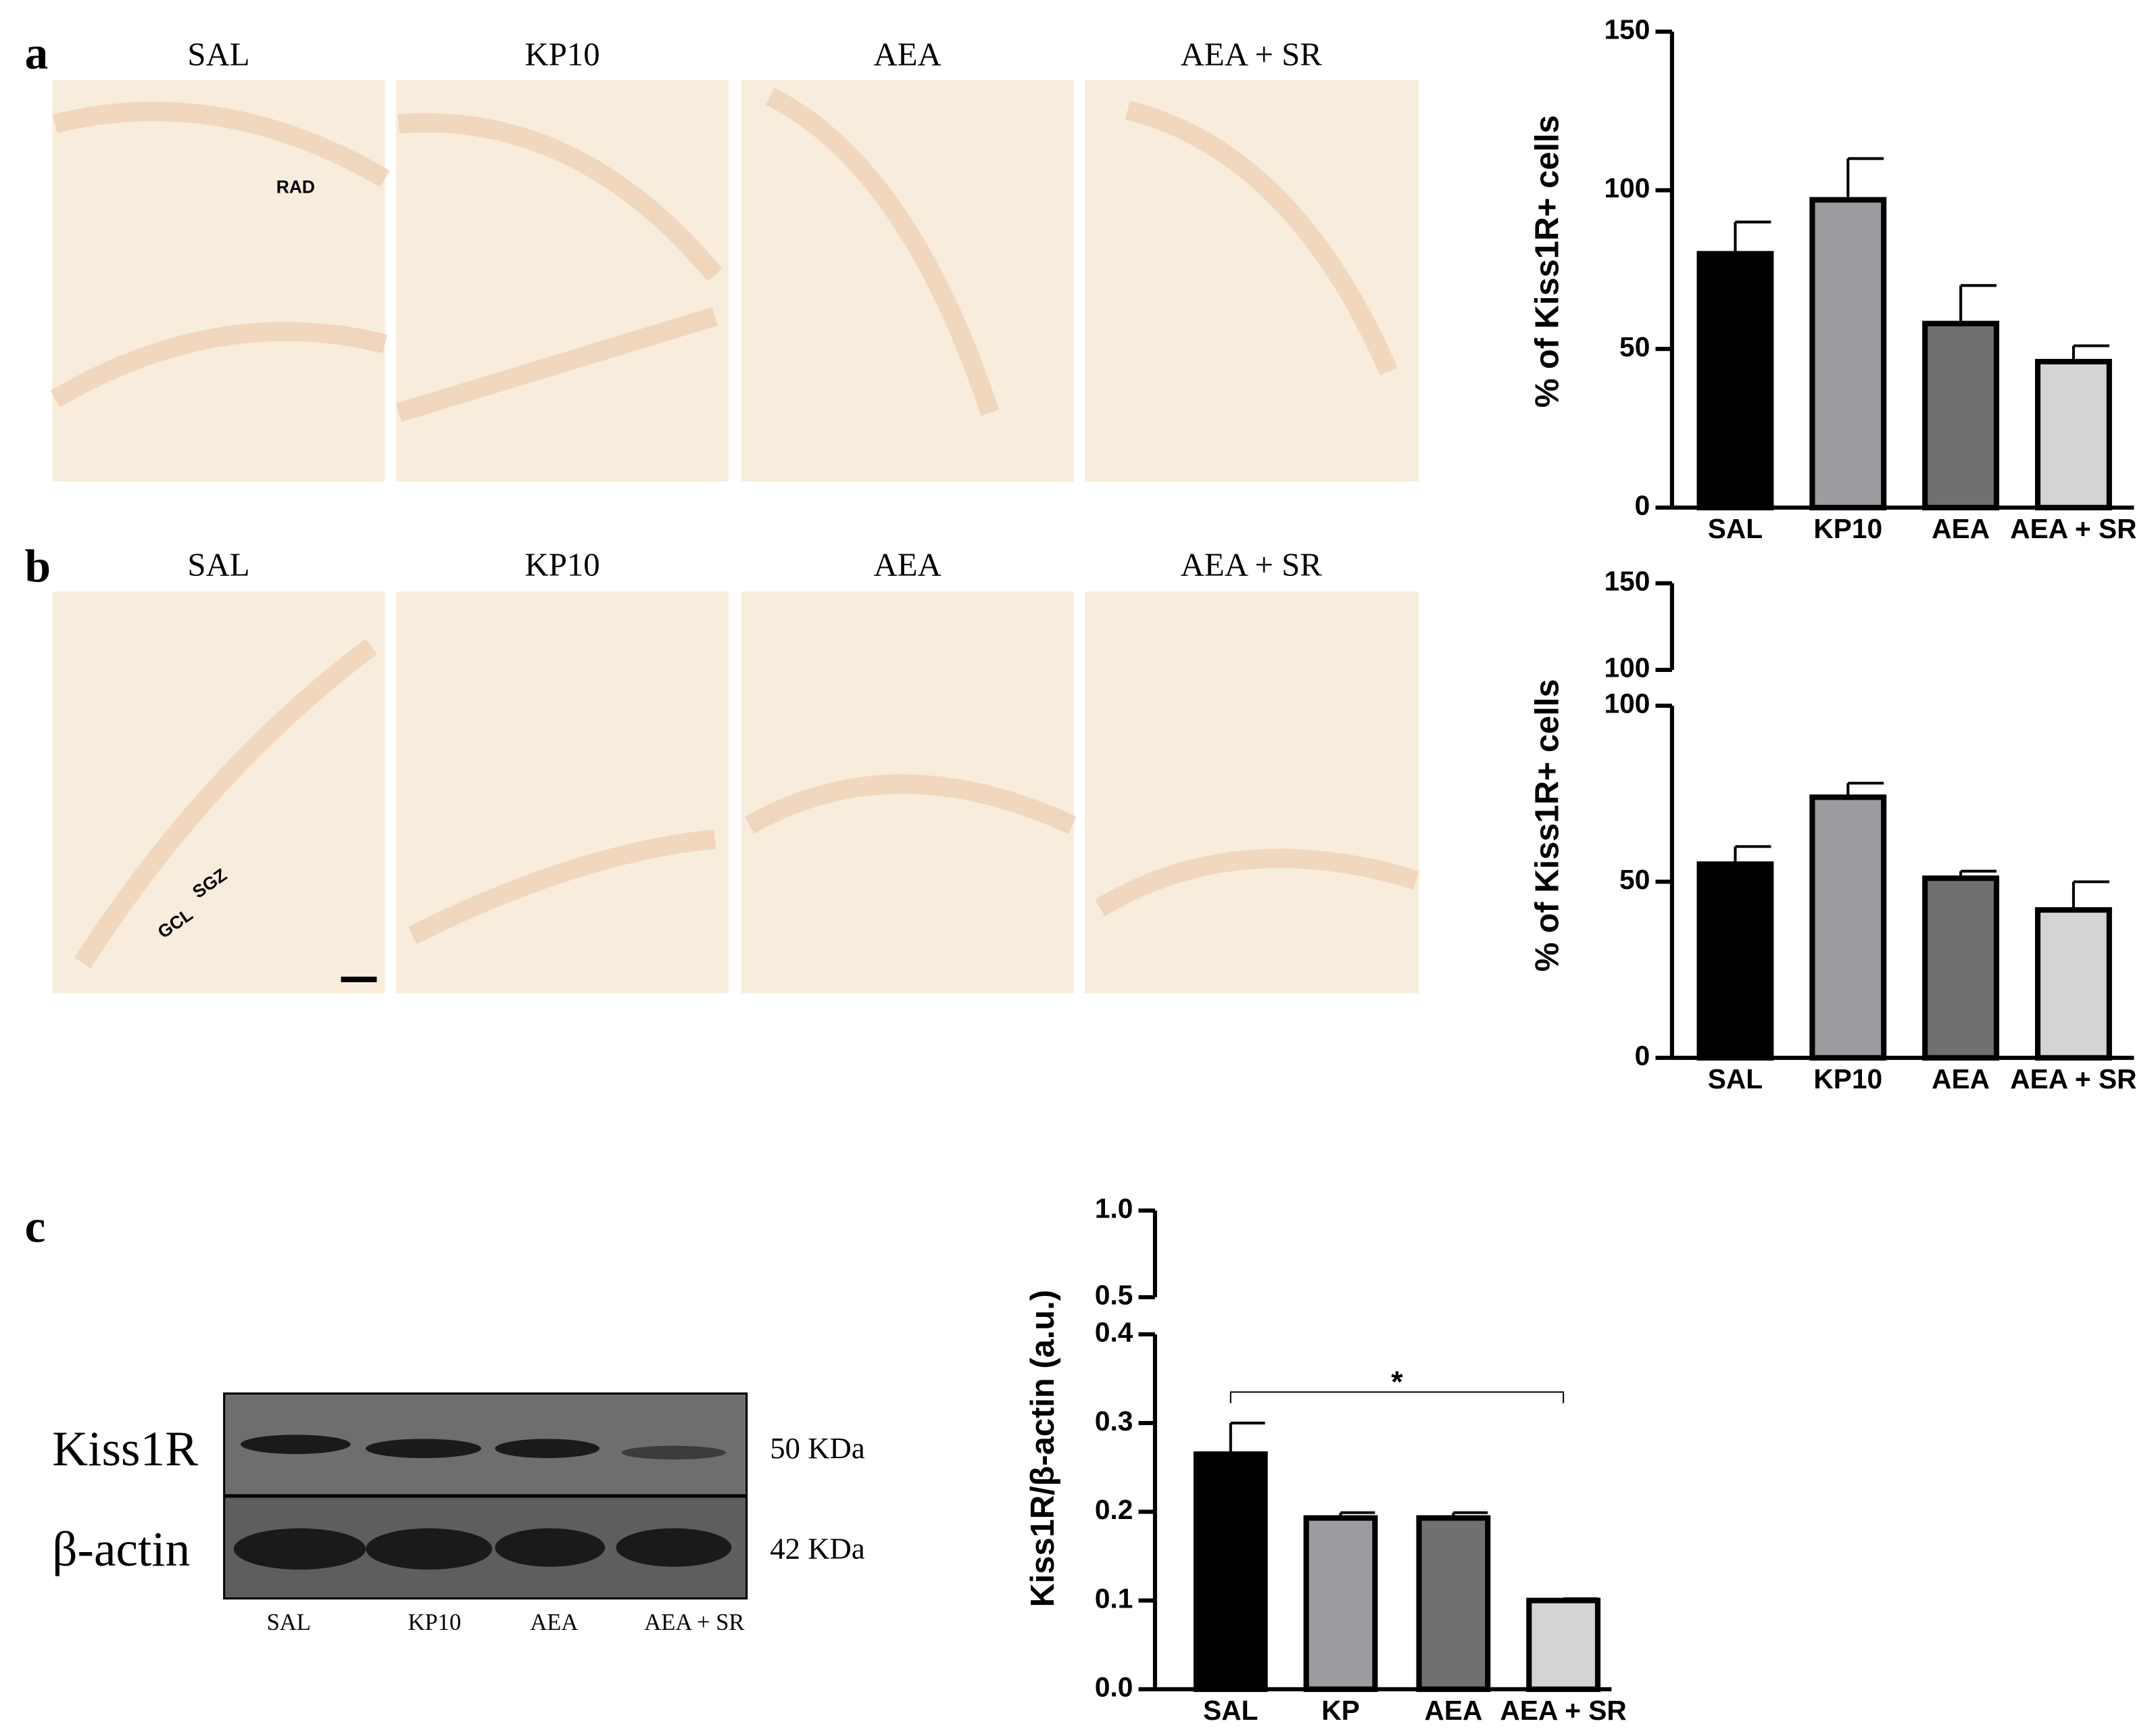  What do you see at coordinates (35, 1226) in the screenshot?
I see `panel-label: c` at bounding box center [35, 1226].